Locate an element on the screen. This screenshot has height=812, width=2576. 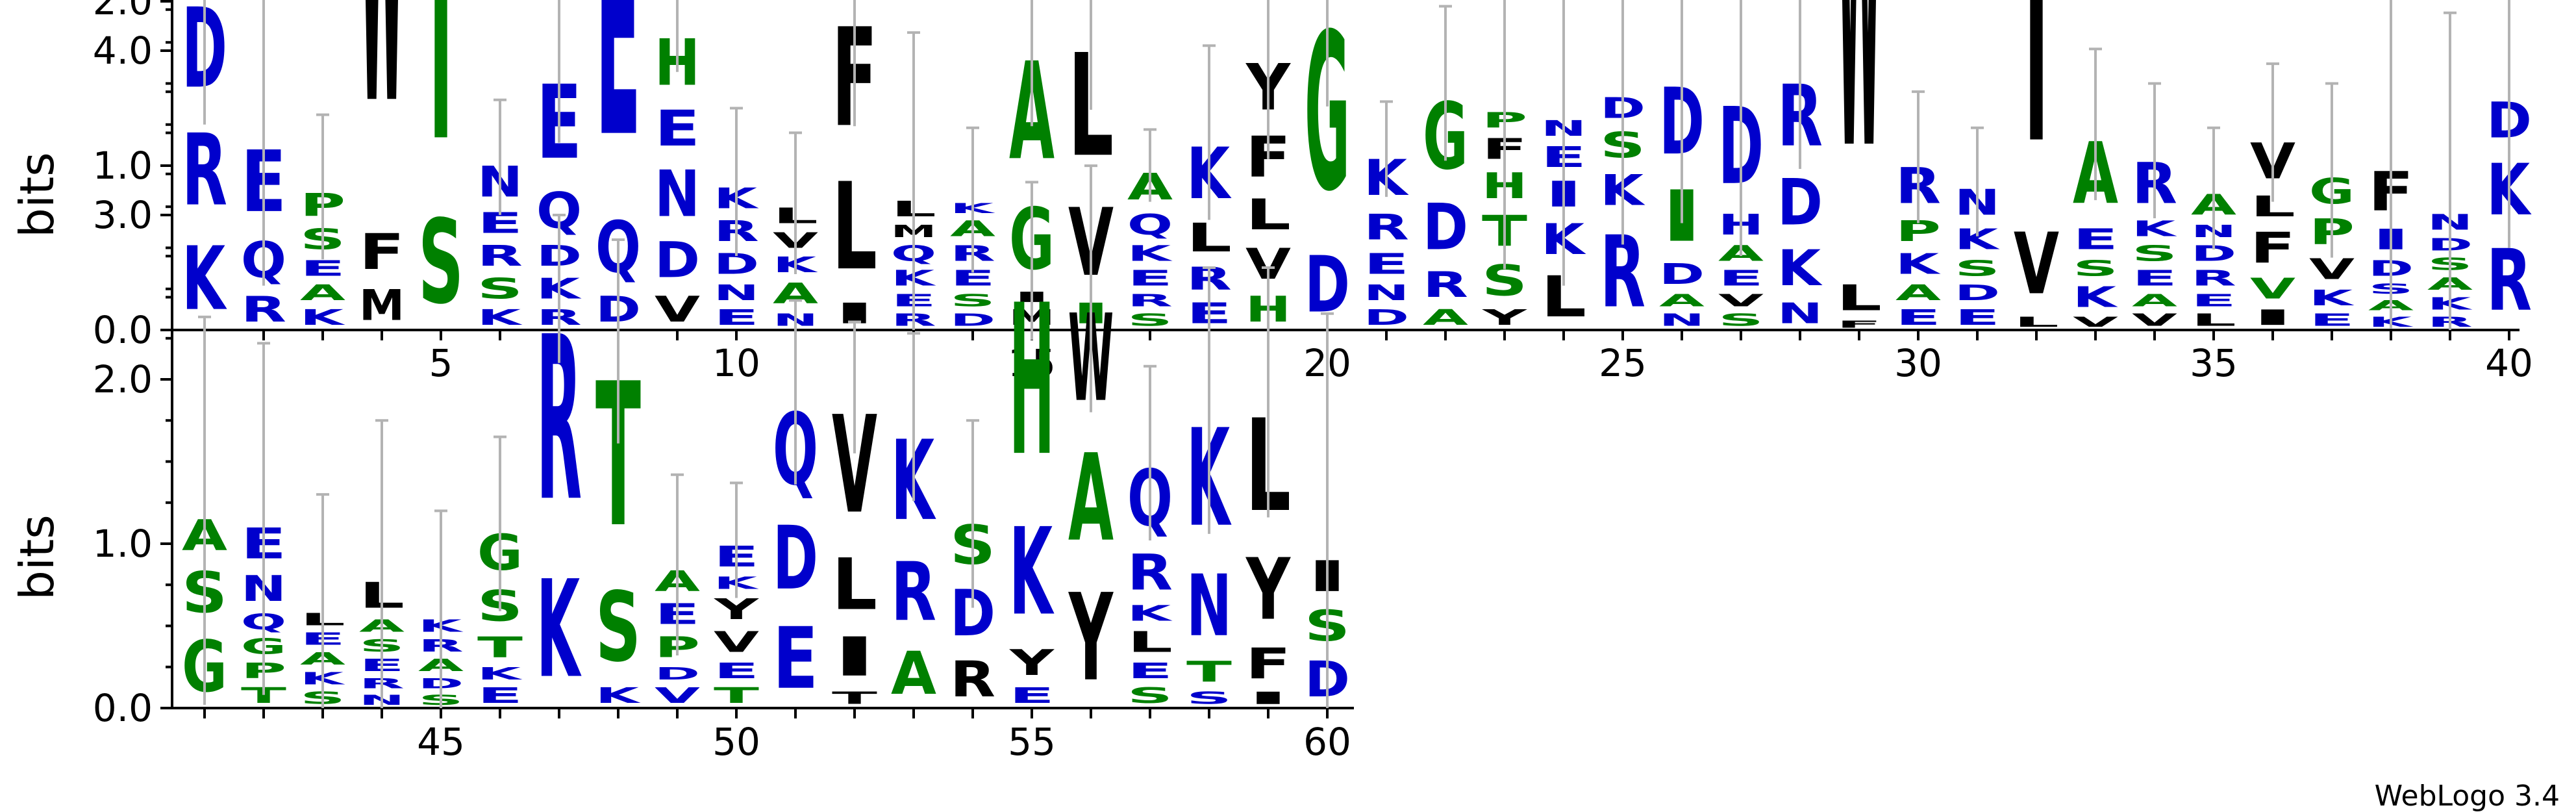
logo-stack-54: RDS is located at coordinates (972, 563).